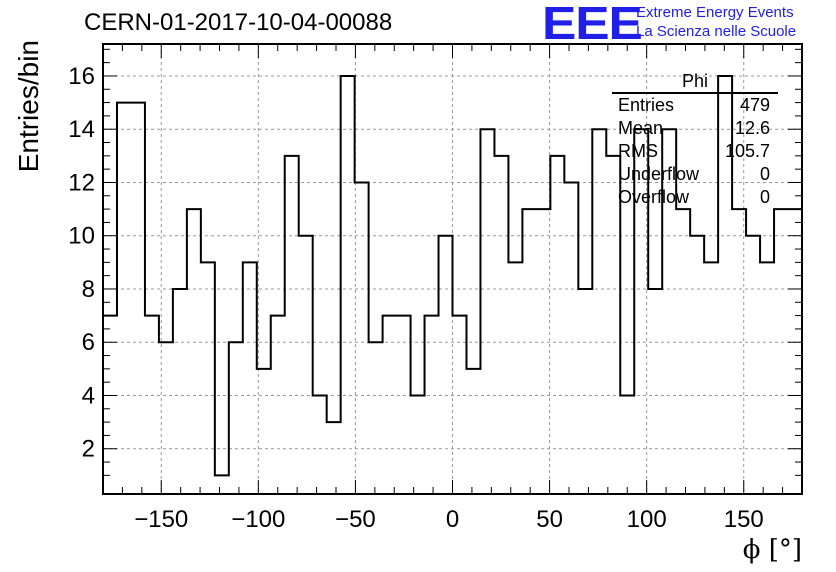 The image size is (836, 572). What do you see at coordinates (715, 12) in the screenshot?
I see `logo-line-1: Extreme Energy Events` at bounding box center [715, 12].